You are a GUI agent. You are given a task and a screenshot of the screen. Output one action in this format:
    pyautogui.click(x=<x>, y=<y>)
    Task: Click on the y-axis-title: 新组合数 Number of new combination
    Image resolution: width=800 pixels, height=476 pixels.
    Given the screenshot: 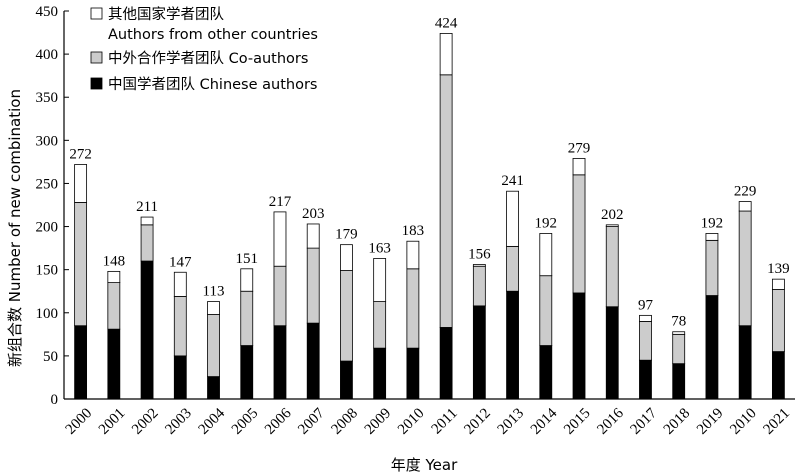 What is the action you would take?
    pyautogui.click(x=15, y=228)
    